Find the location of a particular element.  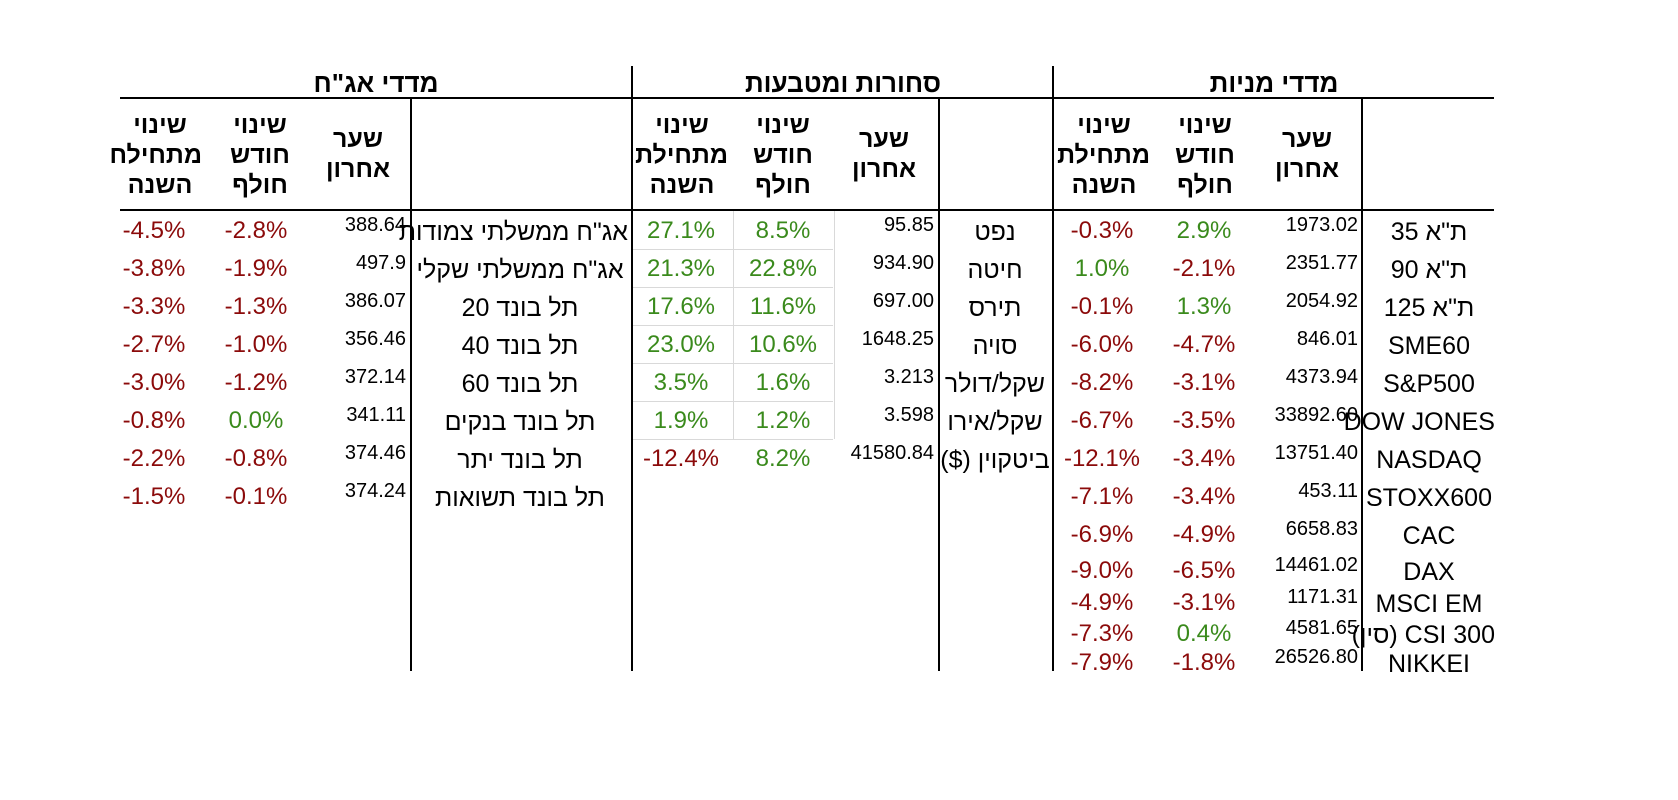

equities-row-ytd-change: -7.9% is located at coordinates (1102, 662).